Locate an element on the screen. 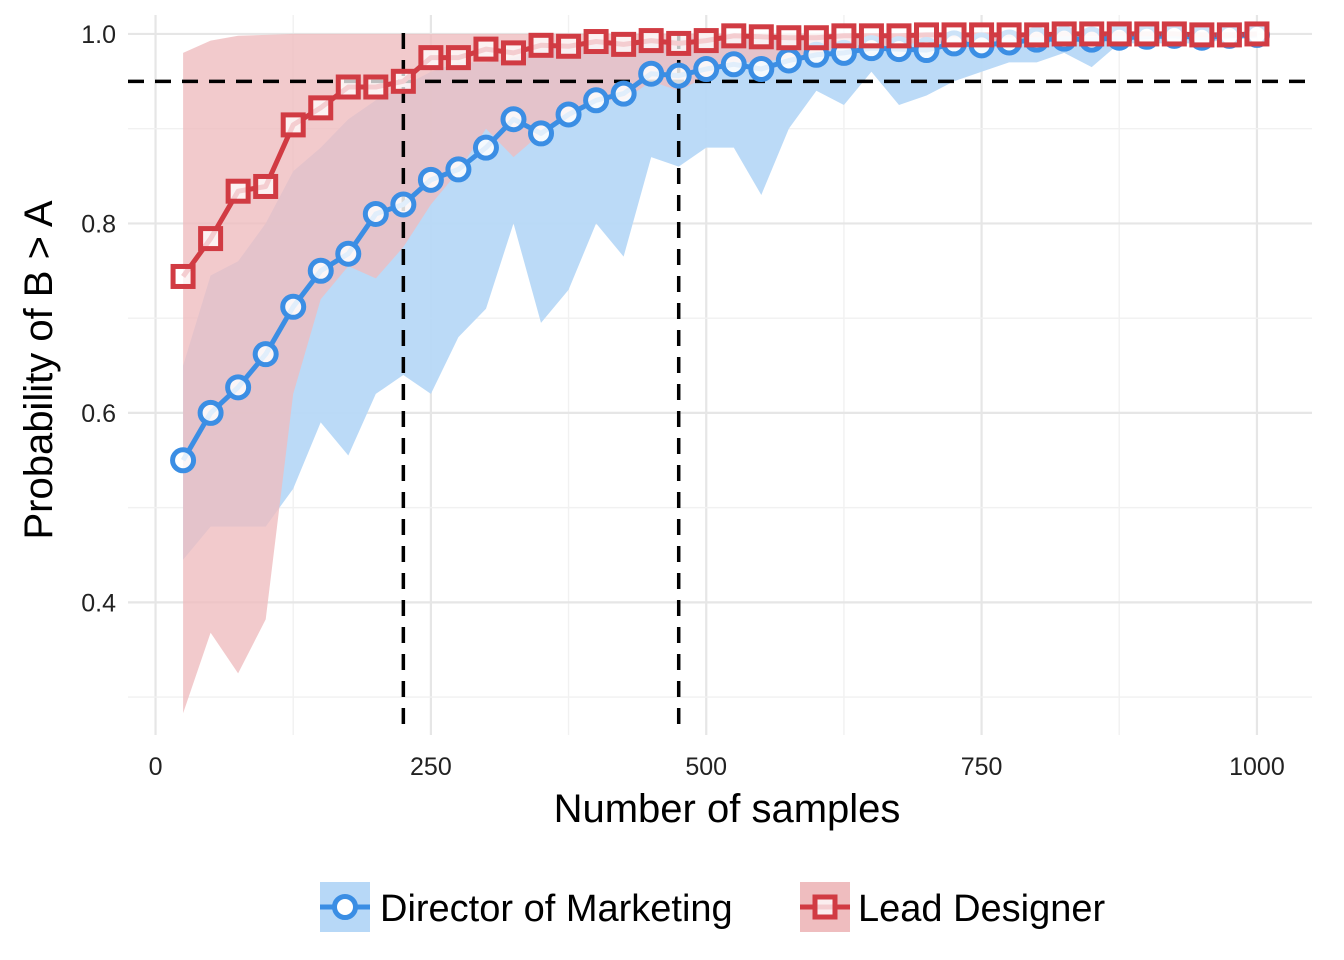 This screenshot has width=1344, height=960. x-tick-label: 500 is located at coordinates (706, 767).